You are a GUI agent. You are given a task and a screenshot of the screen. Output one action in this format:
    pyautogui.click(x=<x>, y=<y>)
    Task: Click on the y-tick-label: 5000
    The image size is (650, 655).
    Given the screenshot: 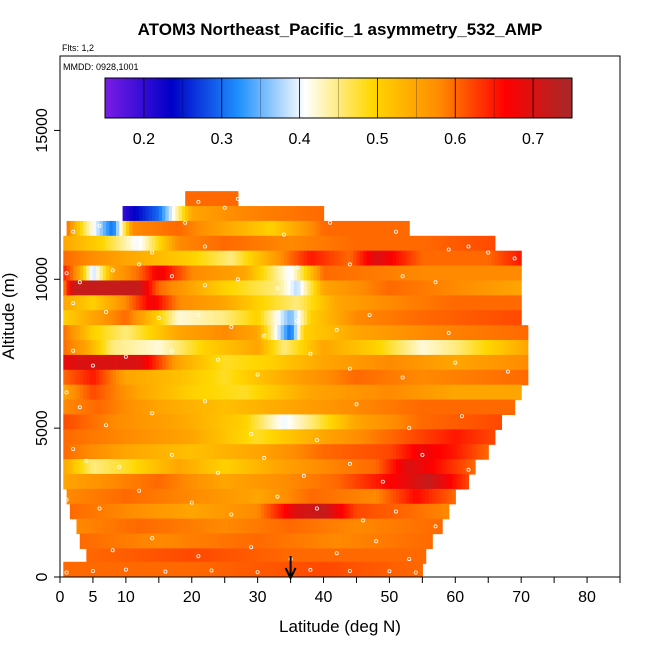 What is the action you would take?
    pyautogui.click(x=42, y=428)
    